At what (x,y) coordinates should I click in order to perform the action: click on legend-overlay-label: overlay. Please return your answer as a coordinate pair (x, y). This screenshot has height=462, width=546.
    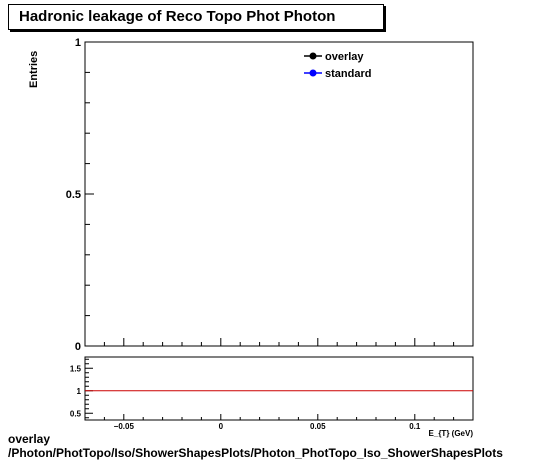
    Looking at the image, I should click on (344, 57).